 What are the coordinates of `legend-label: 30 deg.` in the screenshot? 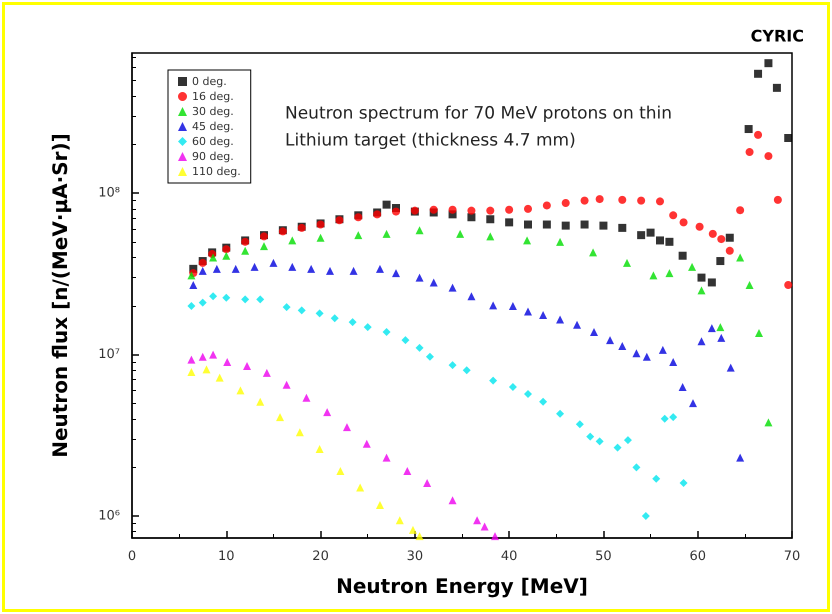 It's located at (213, 111).